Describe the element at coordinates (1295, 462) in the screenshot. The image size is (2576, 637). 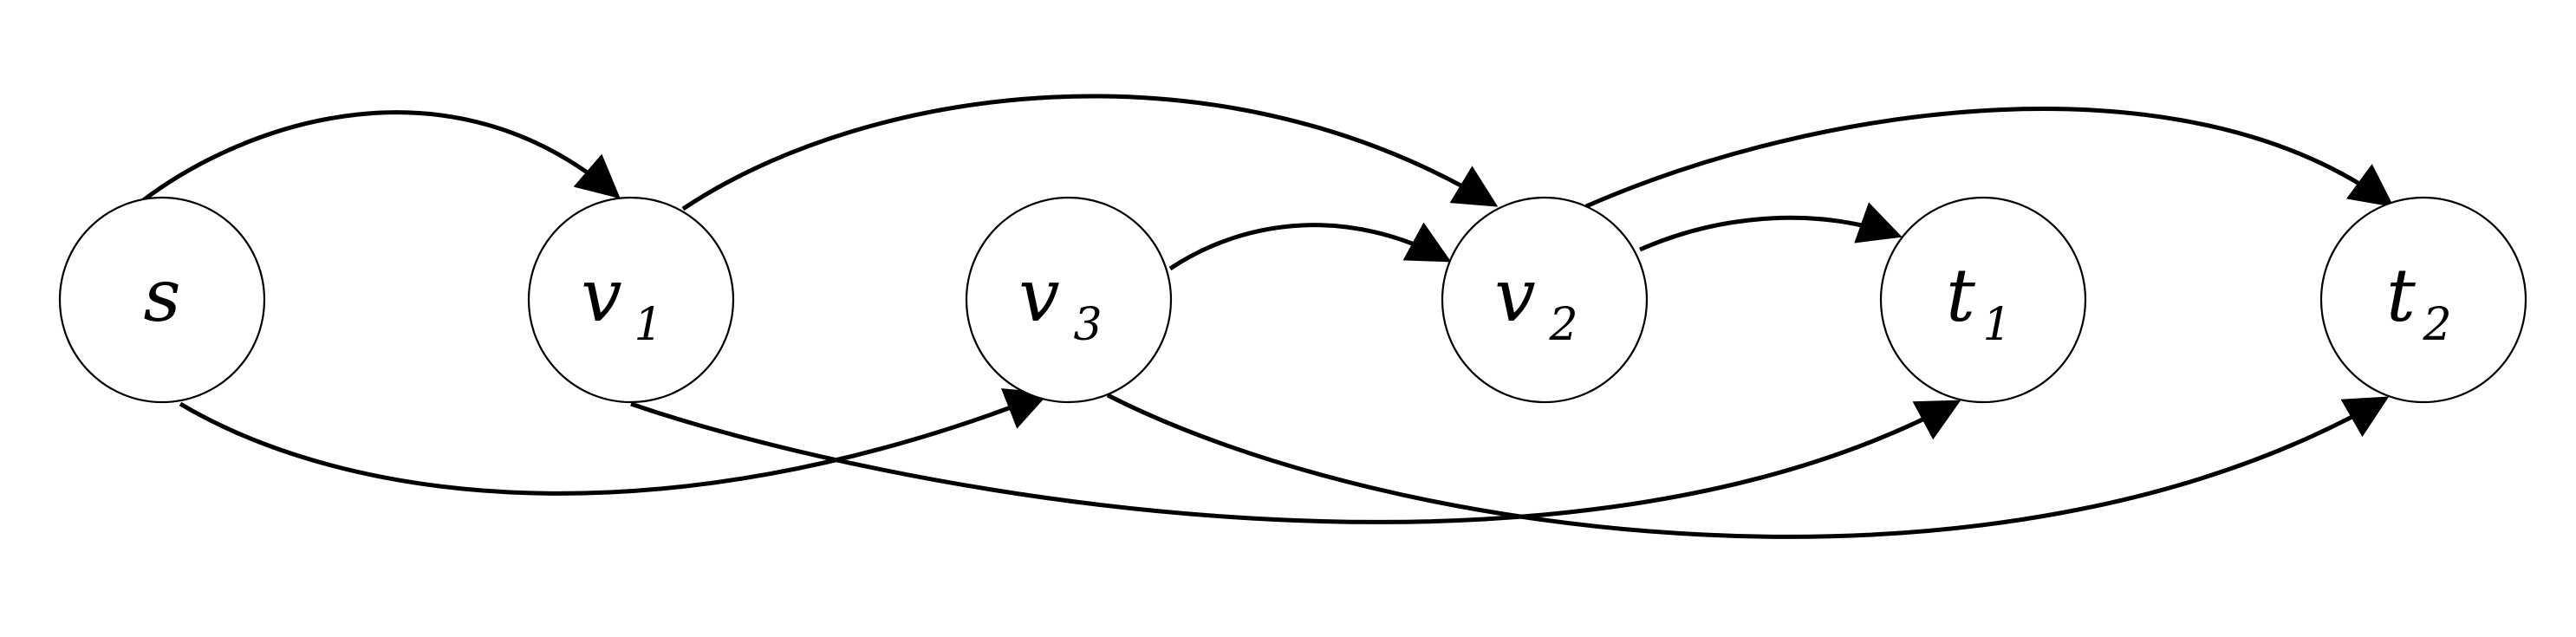
I see `edge-v1-to-t1` at that location.